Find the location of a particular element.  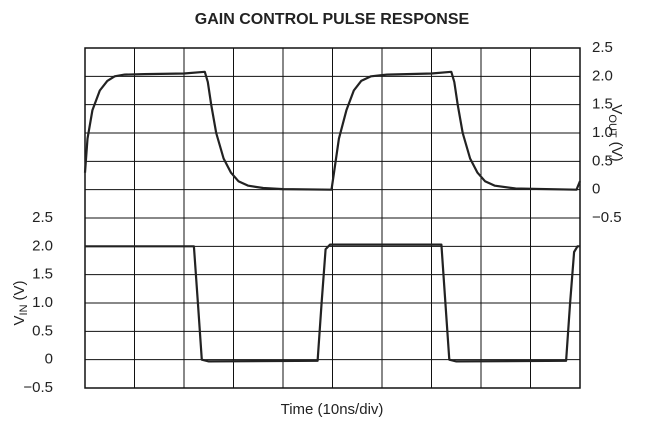

y2-tick-label: 0.5 is located at coordinates (602, 160).